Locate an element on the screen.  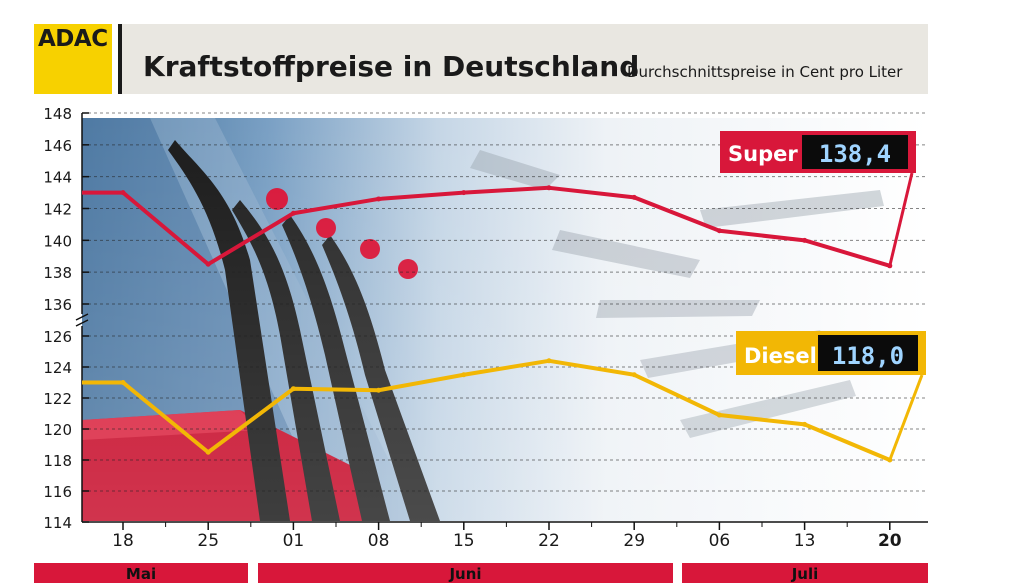
chart-title: Kraftstoffpreise in Deutschland is located at coordinates (391, 66).